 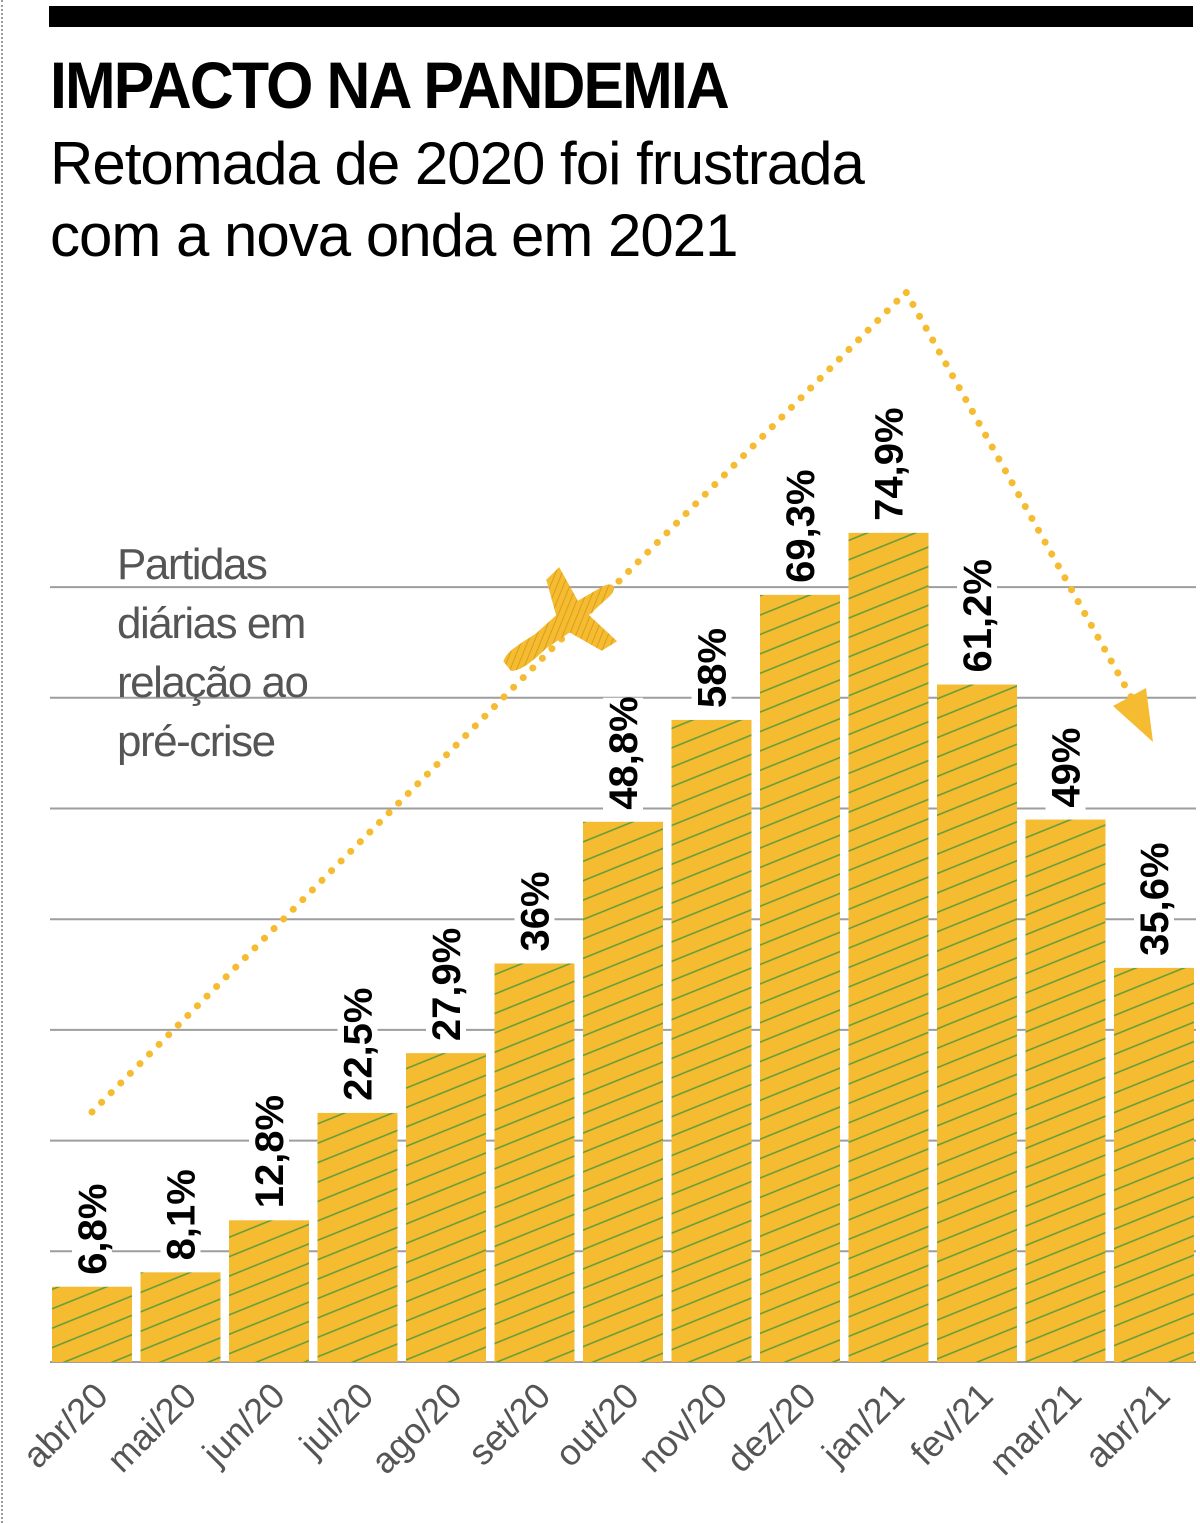 I want to click on x-axis-label: mar/21, so click(x=1035, y=1429).